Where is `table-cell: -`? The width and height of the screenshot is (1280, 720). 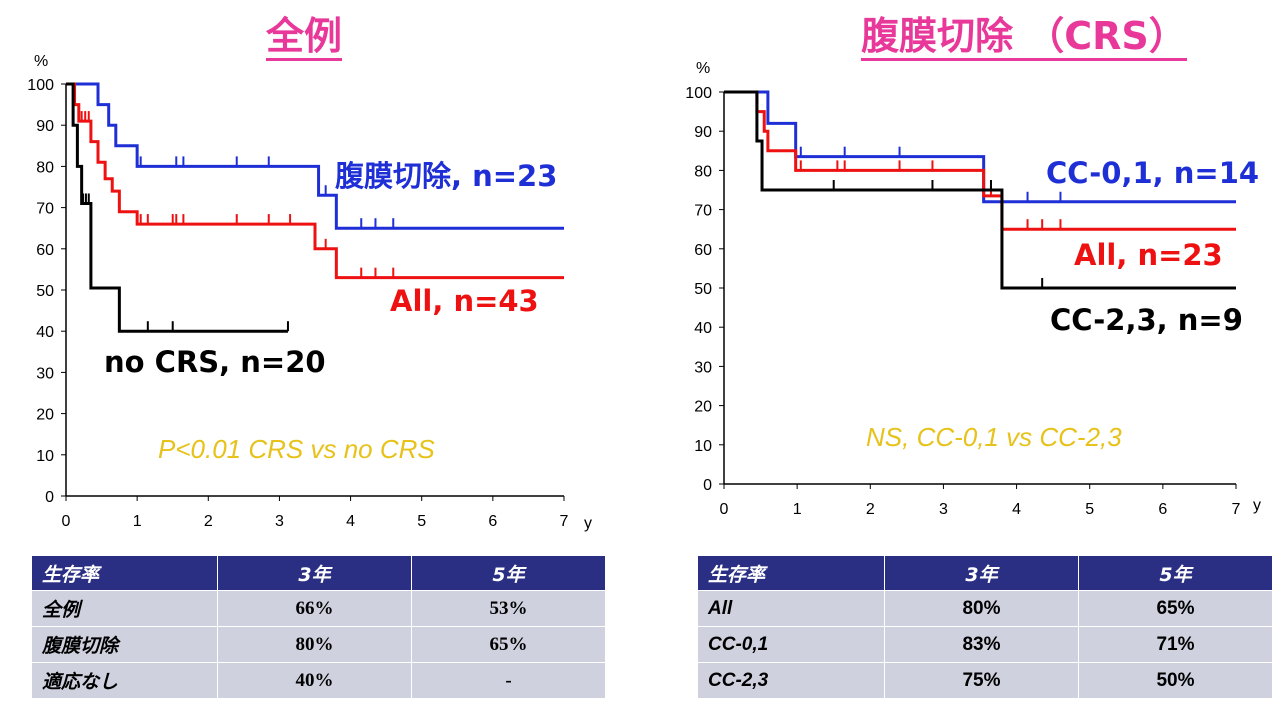
table-cell: - is located at coordinates (508, 680).